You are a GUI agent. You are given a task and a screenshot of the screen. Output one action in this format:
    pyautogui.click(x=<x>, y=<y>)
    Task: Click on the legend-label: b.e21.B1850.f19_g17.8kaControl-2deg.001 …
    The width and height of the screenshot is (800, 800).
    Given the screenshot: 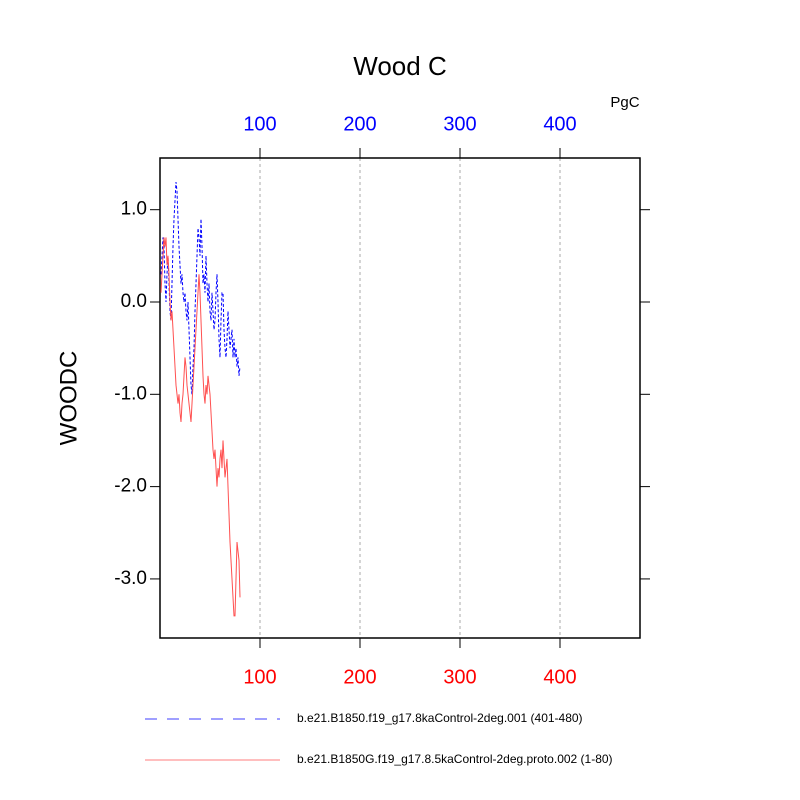 What is the action you would take?
    pyautogui.click(x=440, y=718)
    